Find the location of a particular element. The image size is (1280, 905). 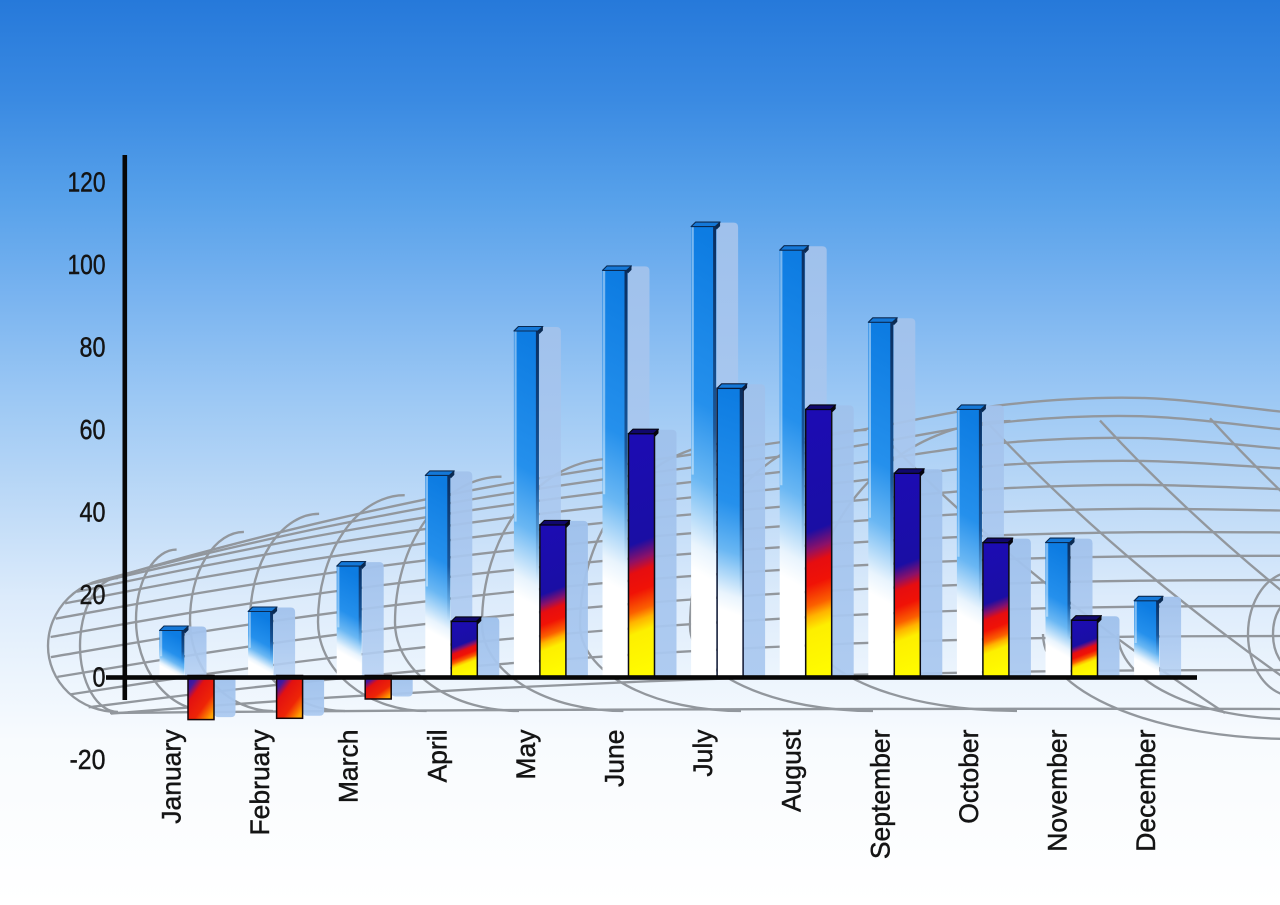

svg-text: 120 is located at coordinates (87, 182).